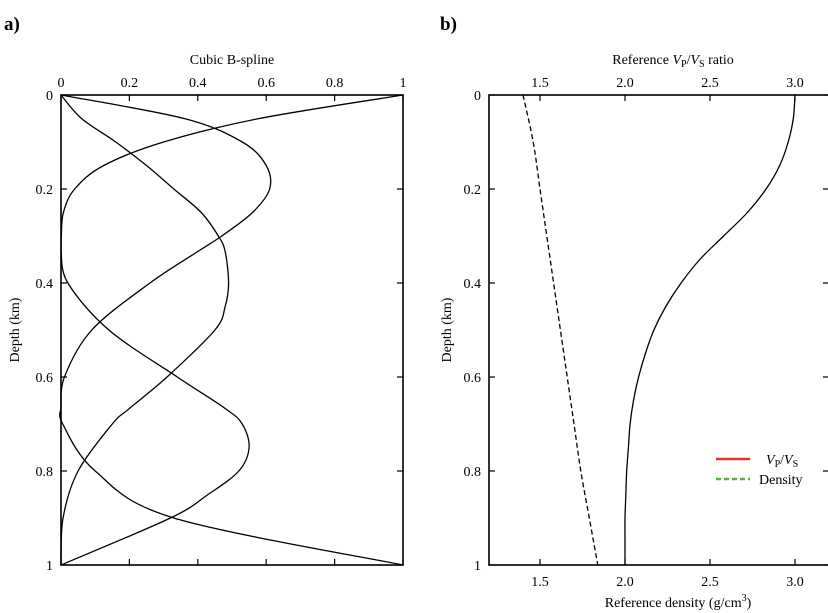 The height and width of the screenshot is (613, 828). Describe the element at coordinates (12, 24) in the screenshot. I see `panel-a-label: a)` at that location.